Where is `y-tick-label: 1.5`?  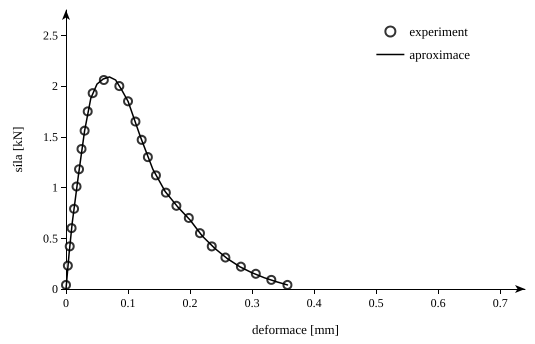
y-tick-label: 1.5 is located at coordinates (50, 137).